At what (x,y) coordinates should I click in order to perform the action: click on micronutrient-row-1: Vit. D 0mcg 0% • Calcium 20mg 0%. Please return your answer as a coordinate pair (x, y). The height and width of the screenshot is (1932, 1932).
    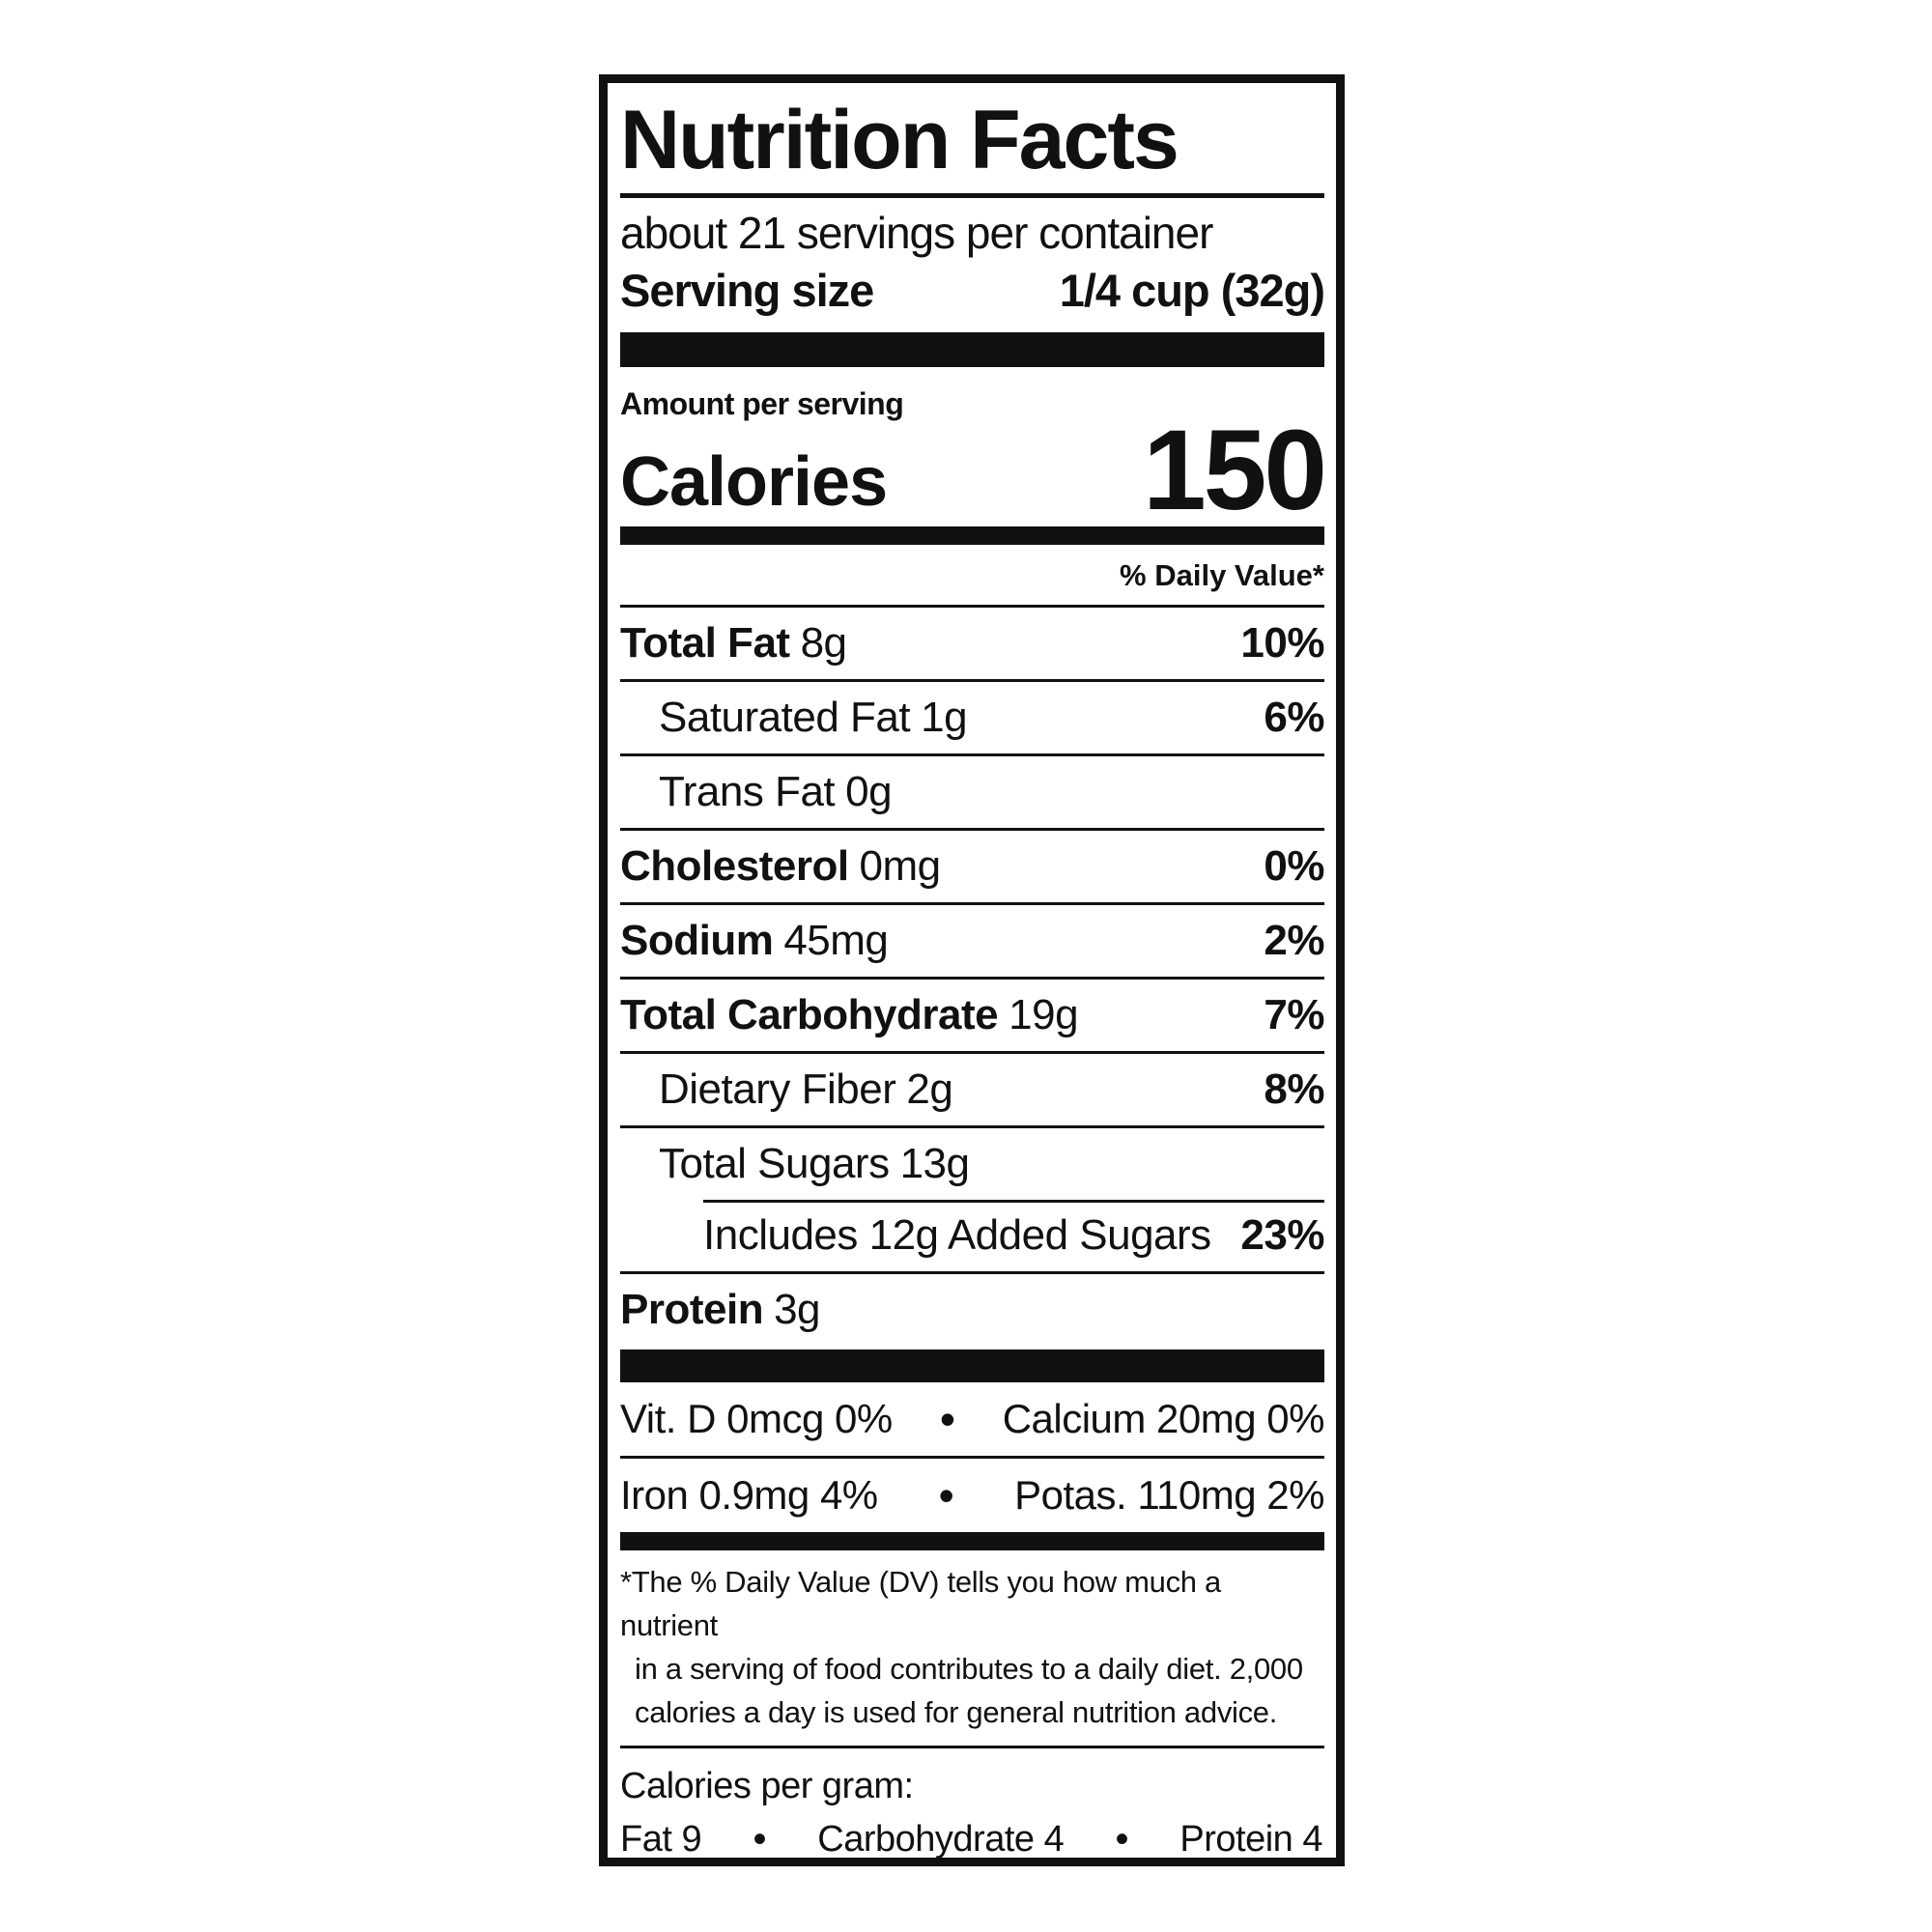
    Looking at the image, I should click on (972, 1421).